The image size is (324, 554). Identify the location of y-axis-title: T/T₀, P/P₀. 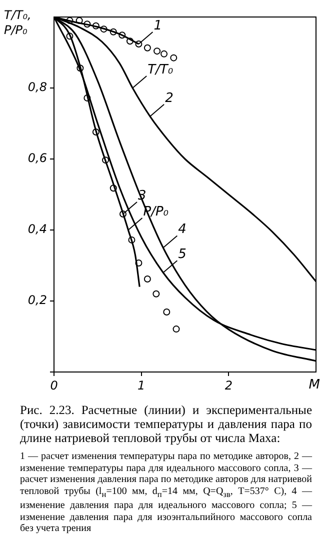
(18, 23).